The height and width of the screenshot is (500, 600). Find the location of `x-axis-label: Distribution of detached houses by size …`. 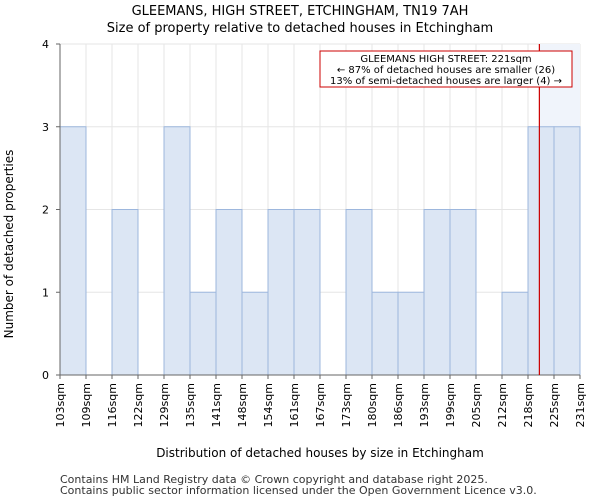

x-axis-label: Distribution of detached houses by size … is located at coordinates (320, 453).